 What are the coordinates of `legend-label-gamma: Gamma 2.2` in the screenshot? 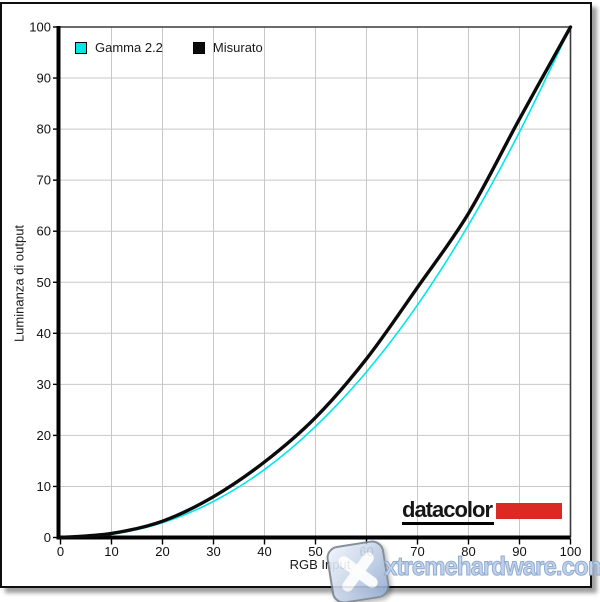 It's located at (129, 47).